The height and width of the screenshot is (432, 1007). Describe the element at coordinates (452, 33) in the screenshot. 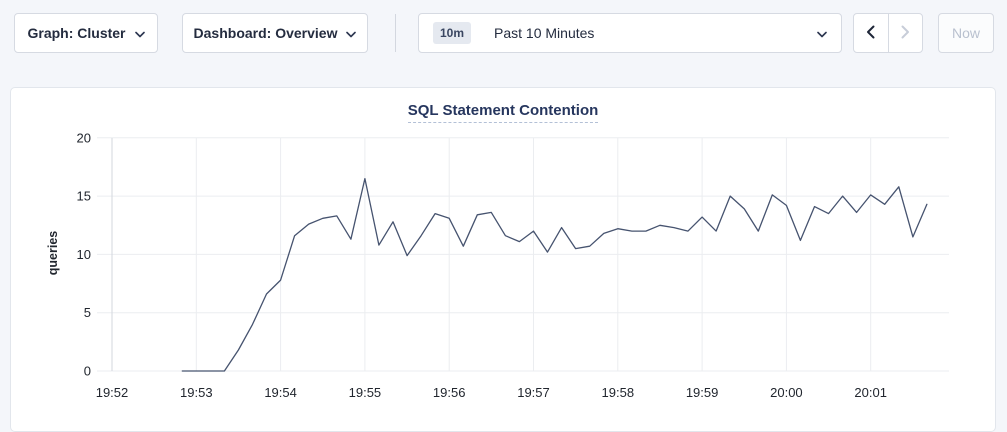

I see `time-window-badge: 10m` at that location.